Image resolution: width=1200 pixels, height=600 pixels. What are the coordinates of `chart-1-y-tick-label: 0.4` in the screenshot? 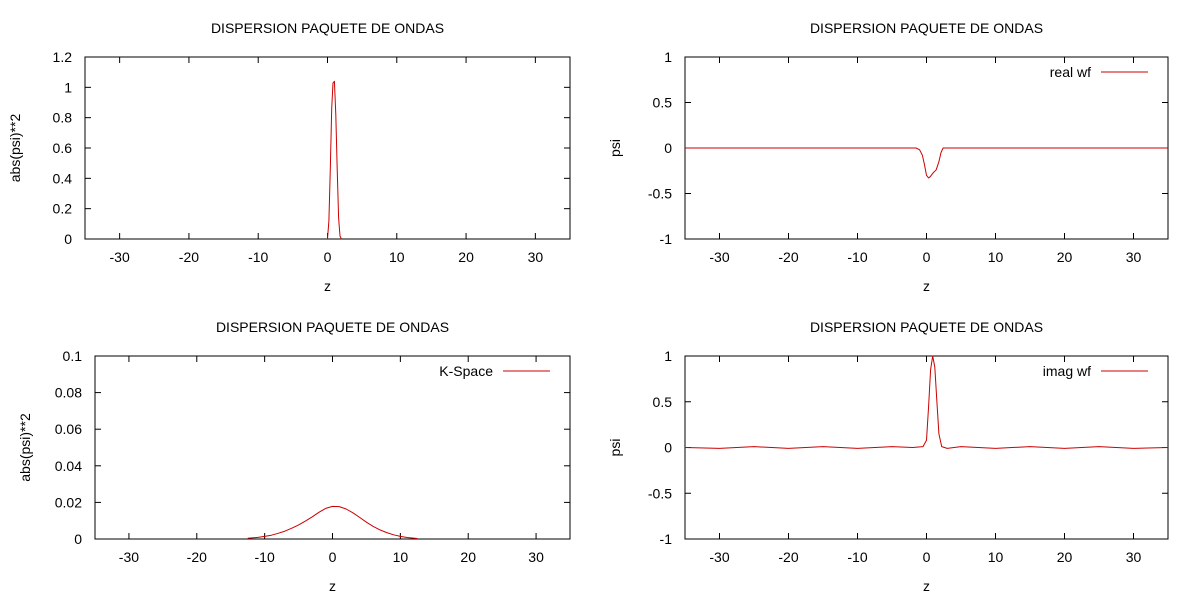 It's located at (63, 178).